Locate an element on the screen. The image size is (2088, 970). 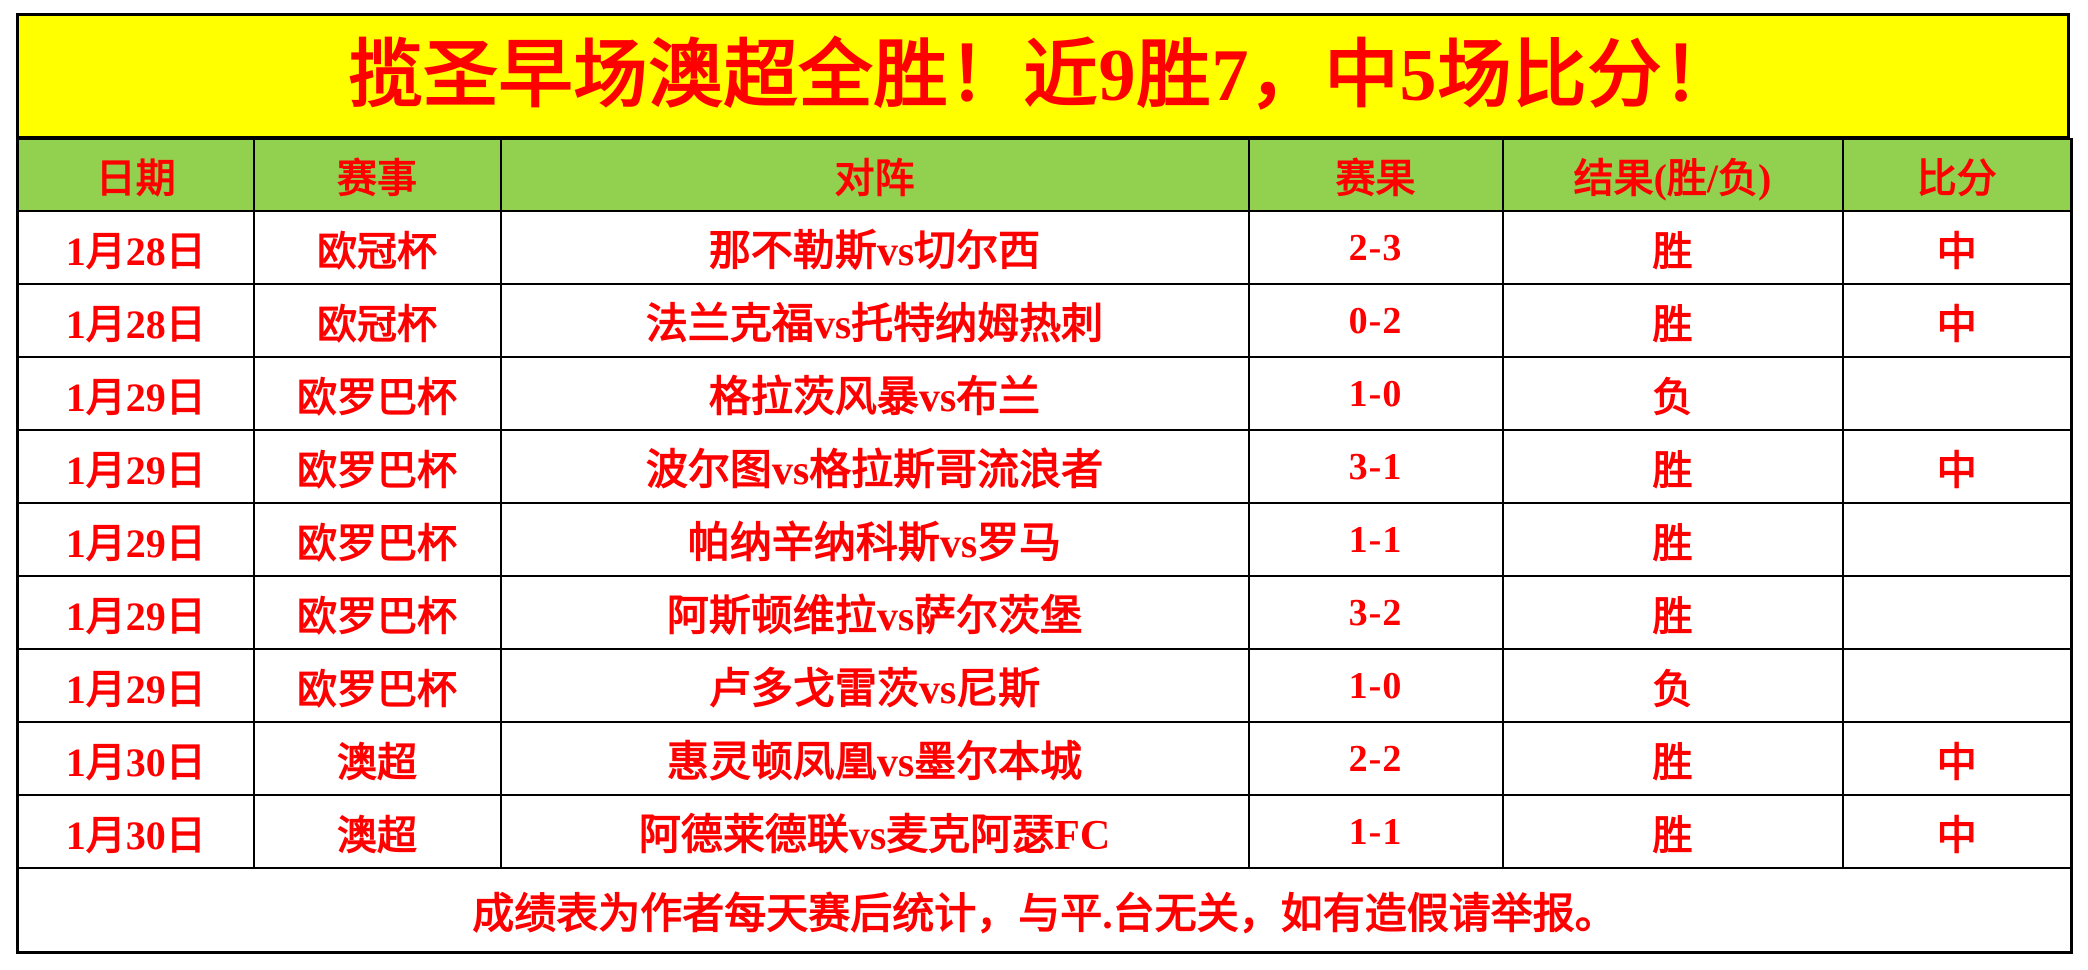
cell-match: 波尔图vs格拉斯哥流浪者 is located at coordinates (874, 466).